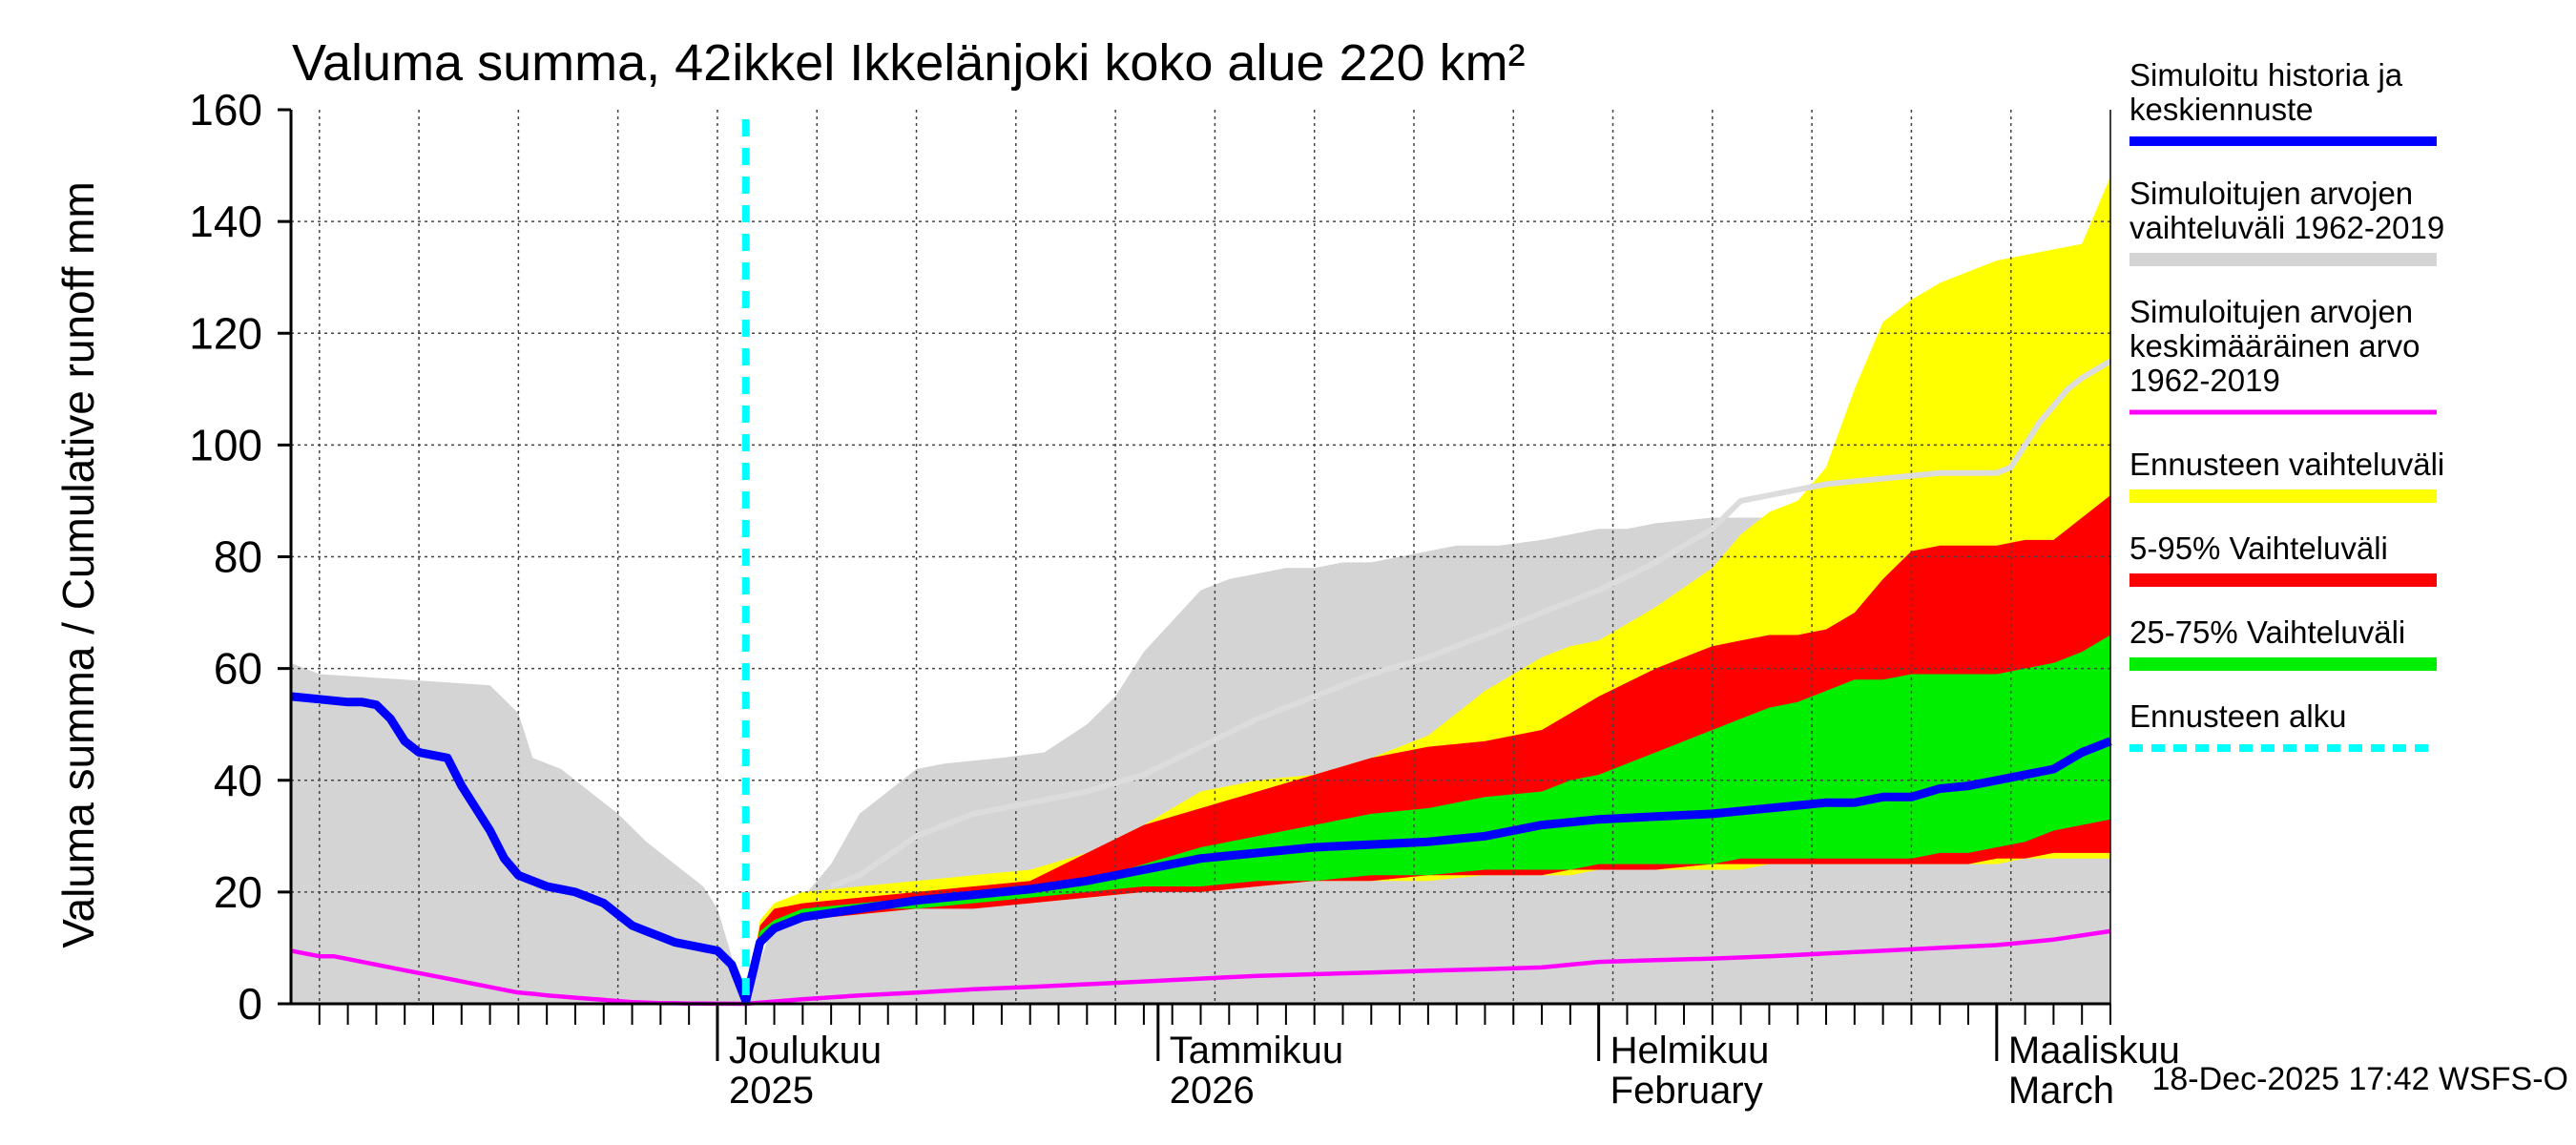 The image size is (2576, 1145). Describe the element at coordinates (2271, 193) in the screenshot. I see `legend-label-history_range: Simuloitujen arvojen` at that location.